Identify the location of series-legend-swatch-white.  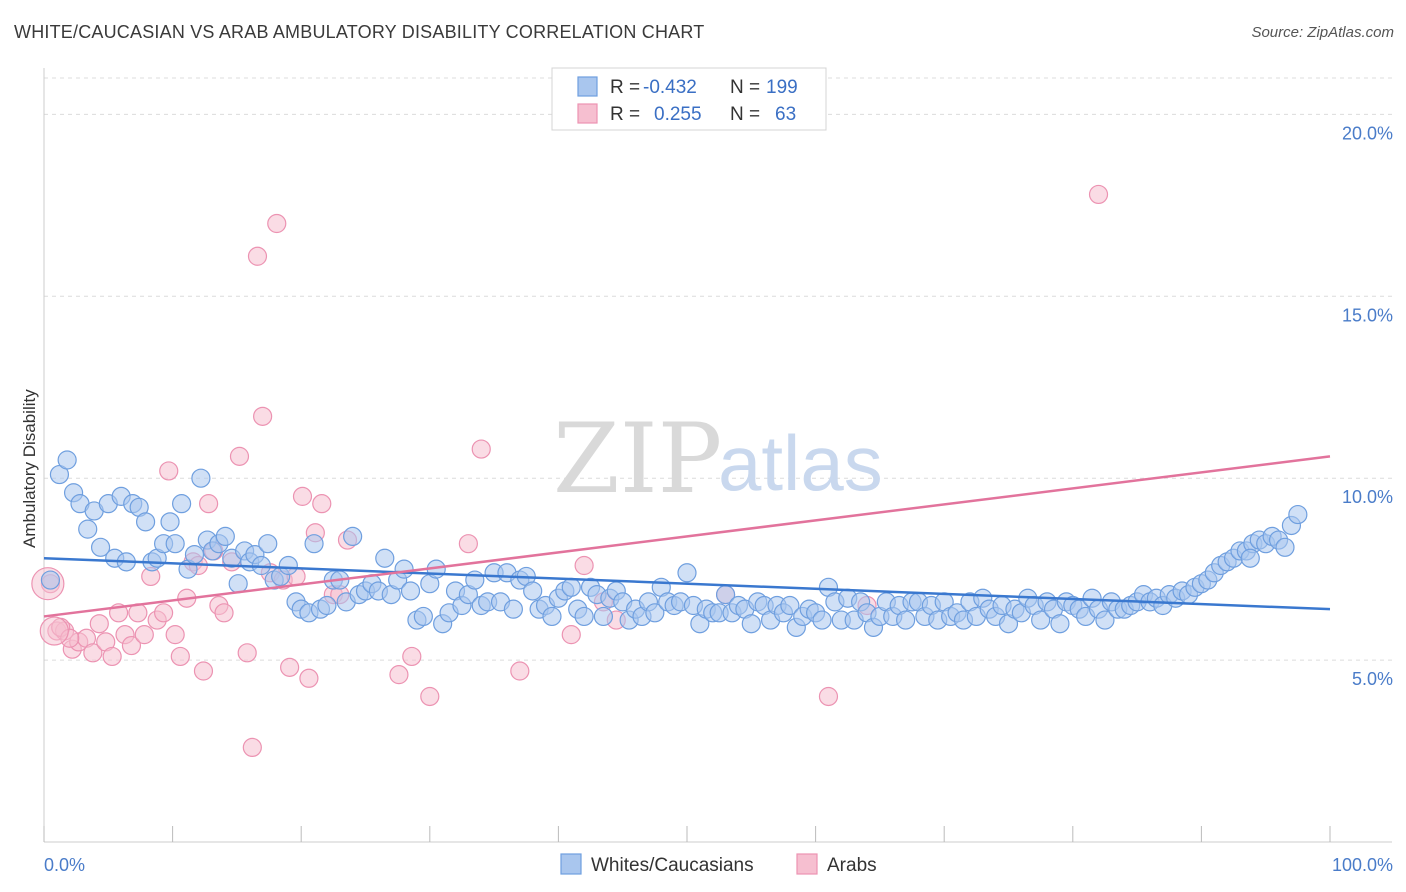
(571, 864).